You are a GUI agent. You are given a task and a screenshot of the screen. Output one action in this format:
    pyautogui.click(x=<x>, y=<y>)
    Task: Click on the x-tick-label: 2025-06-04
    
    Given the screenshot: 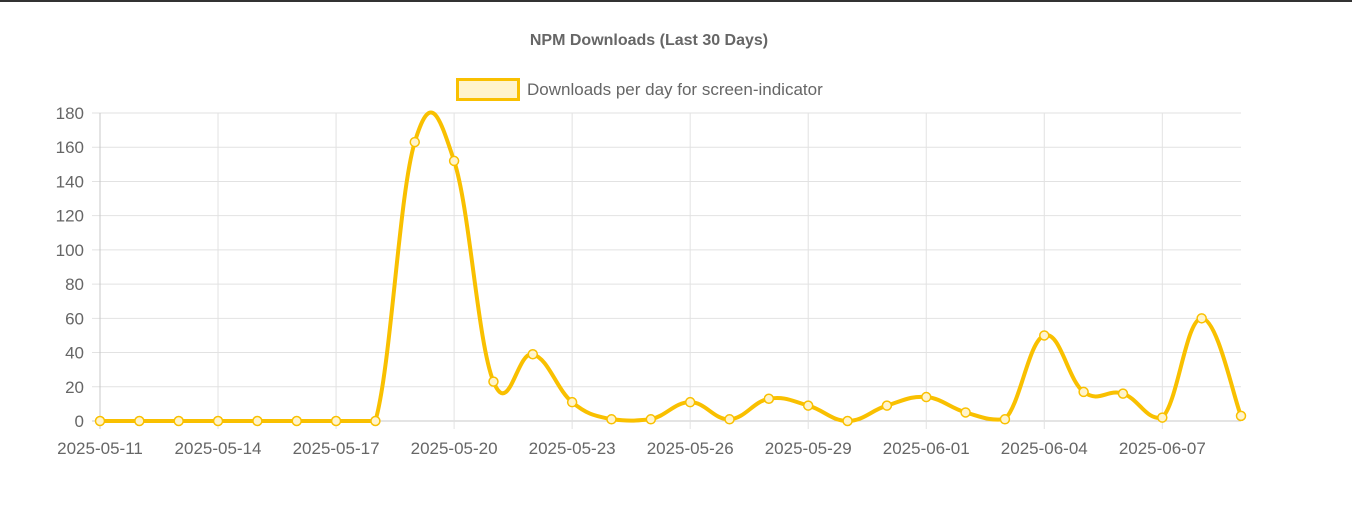 What is the action you would take?
    pyautogui.click(x=1044, y=448)
    